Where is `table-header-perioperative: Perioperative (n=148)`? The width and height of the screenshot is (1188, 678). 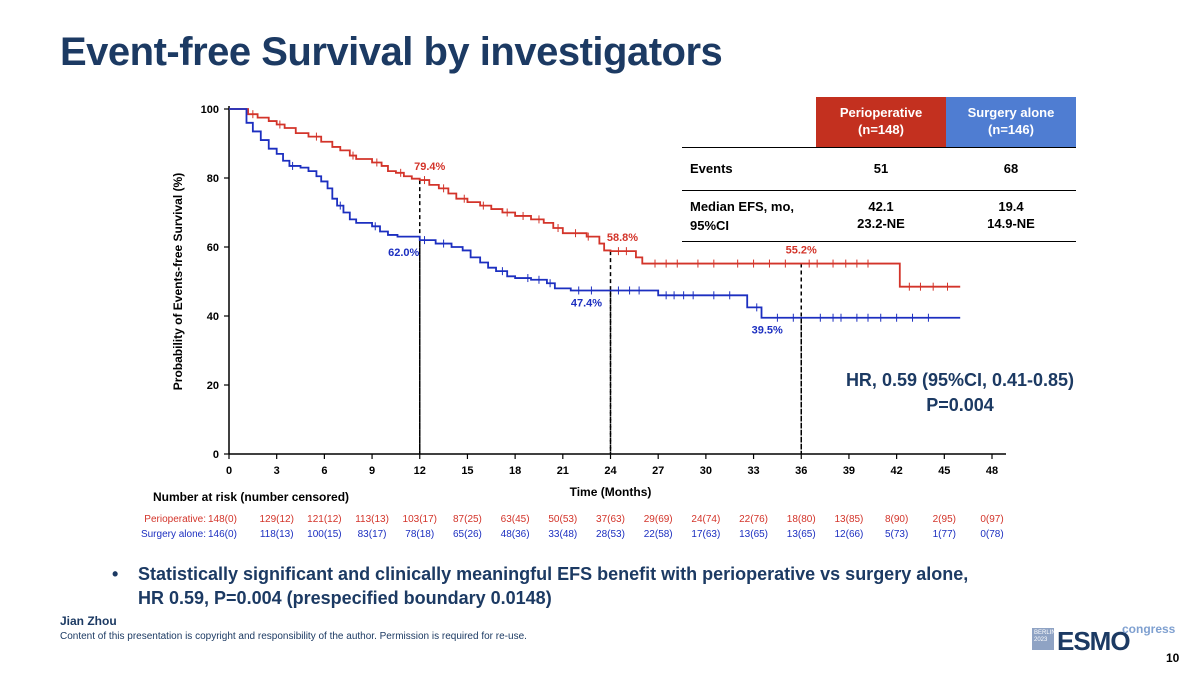 table-header-perioperative: Perioperative (n=148) is located at coordinates (881, 122).